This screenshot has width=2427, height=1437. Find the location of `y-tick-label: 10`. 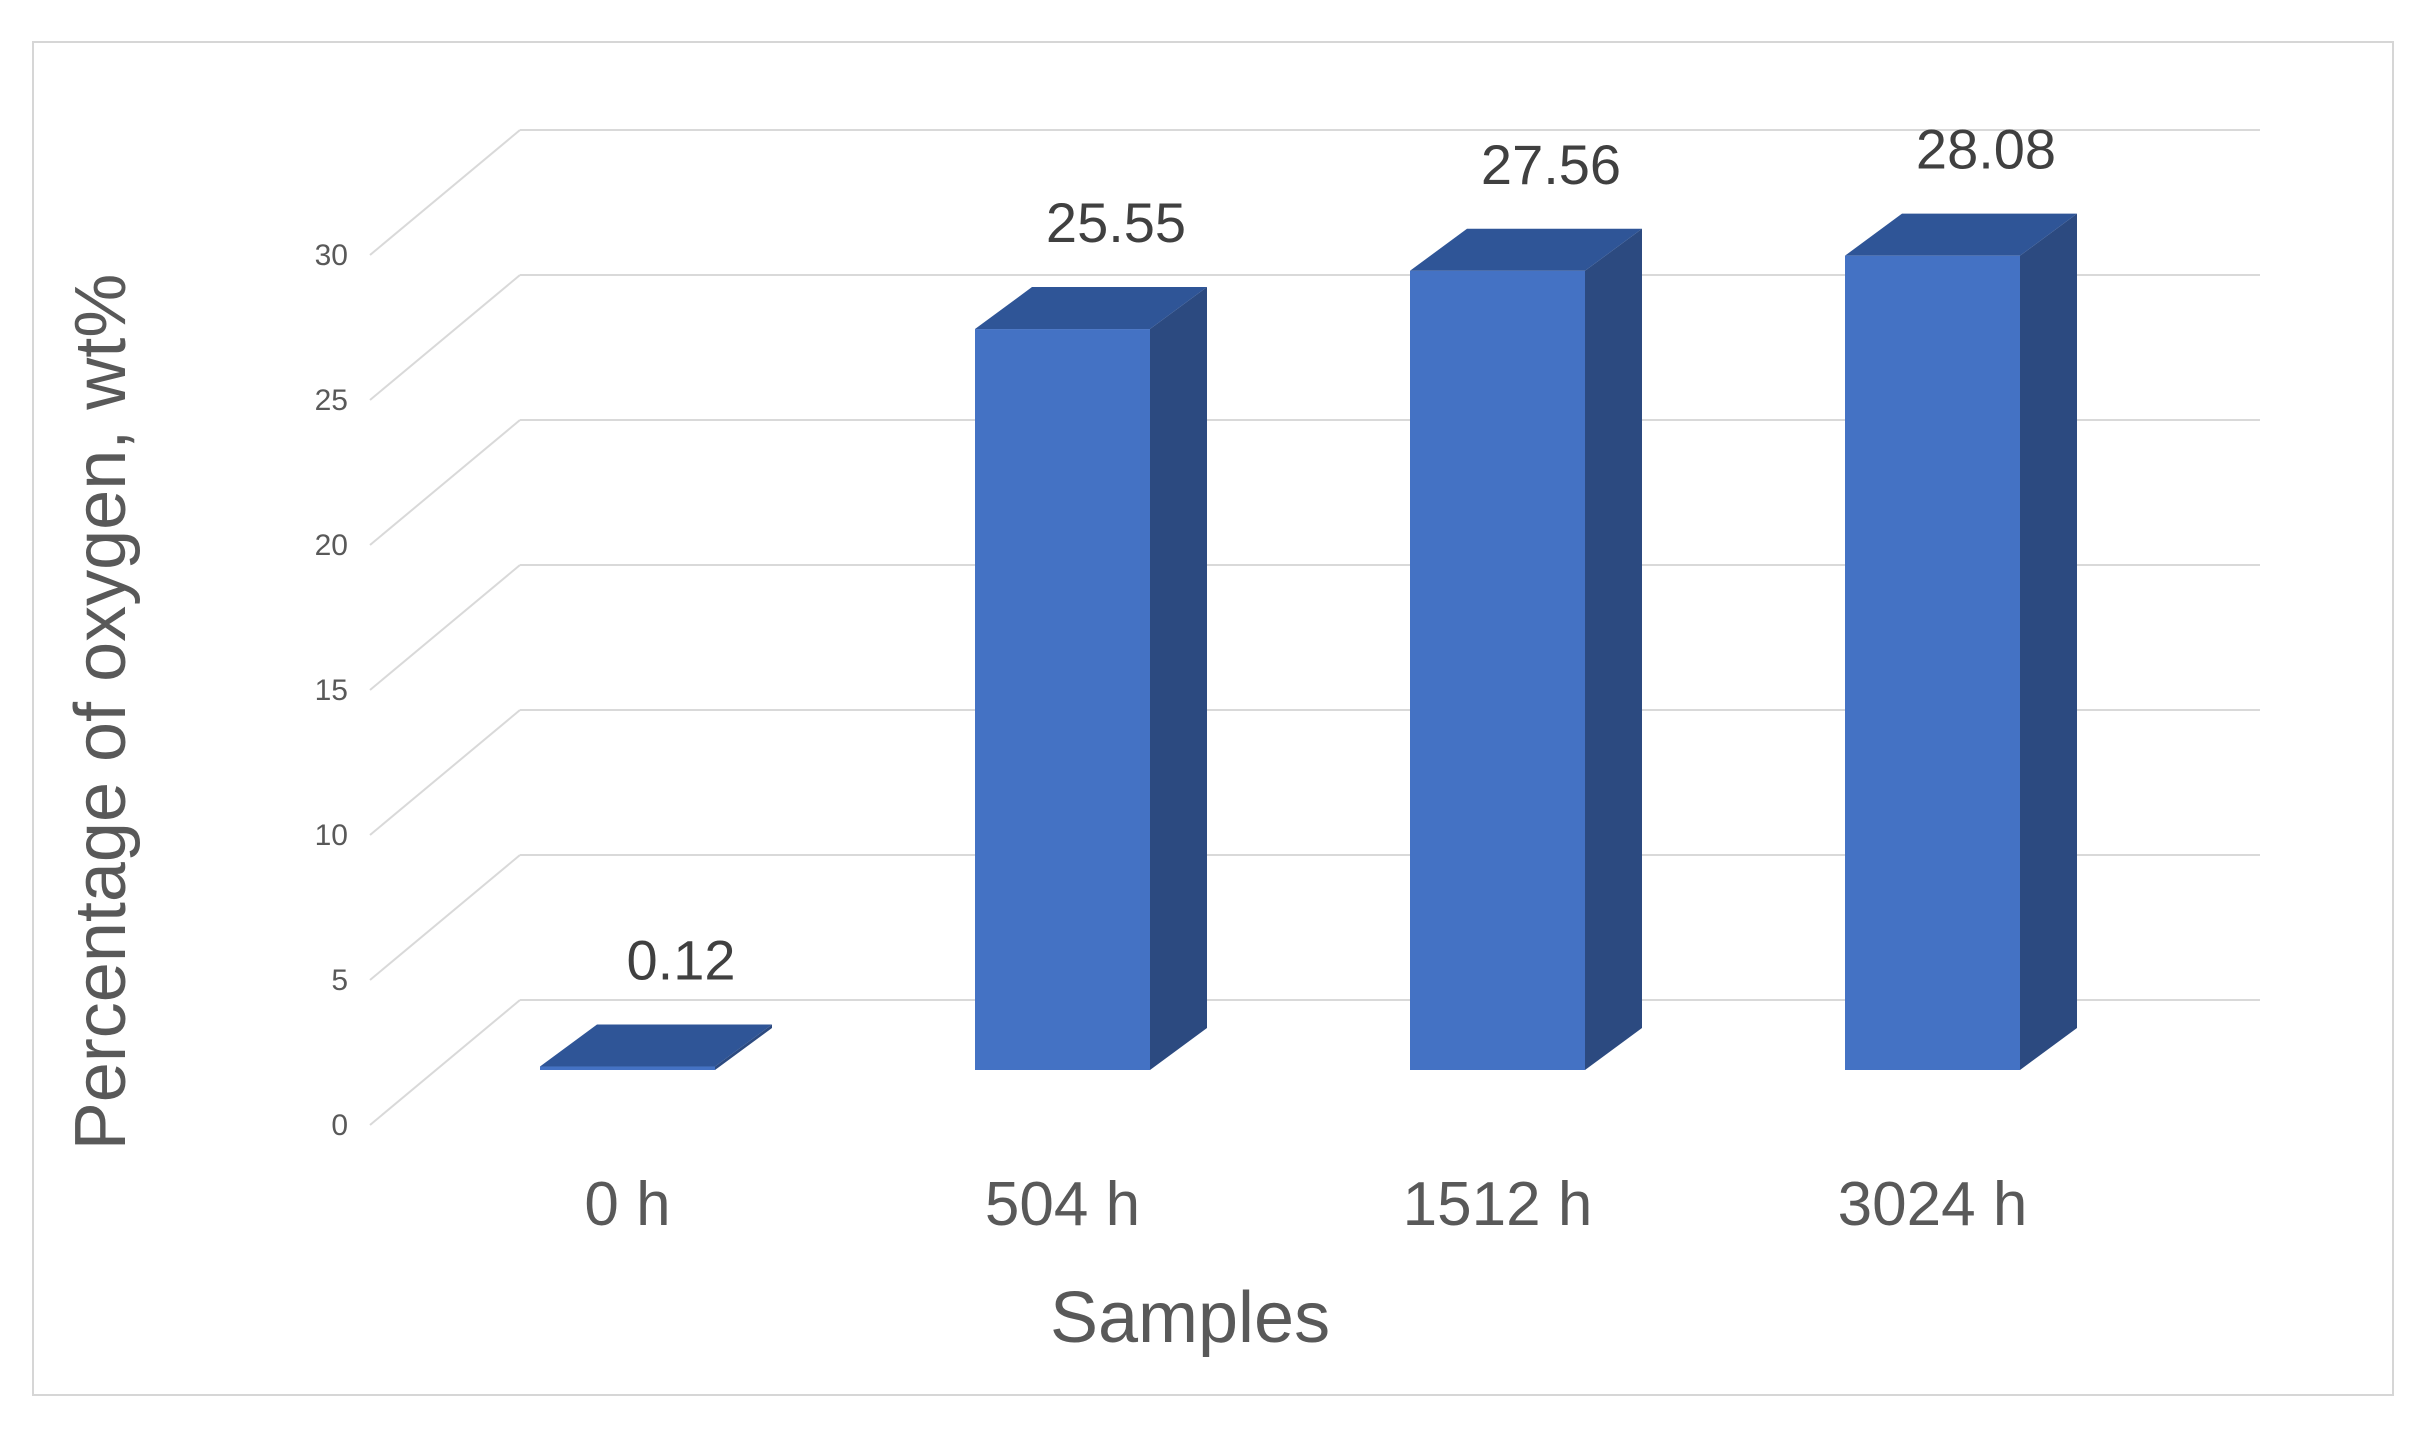

y-tick-label: 10 is located at coordinates (331, 835).